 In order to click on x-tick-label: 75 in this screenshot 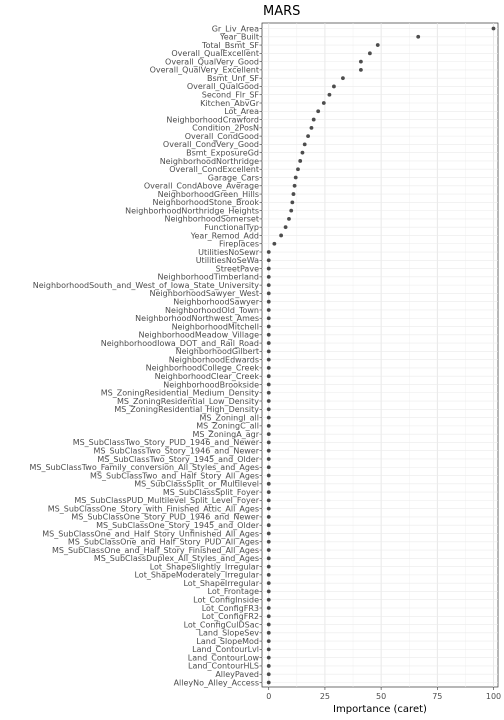, I will do `click(437, 696)`.